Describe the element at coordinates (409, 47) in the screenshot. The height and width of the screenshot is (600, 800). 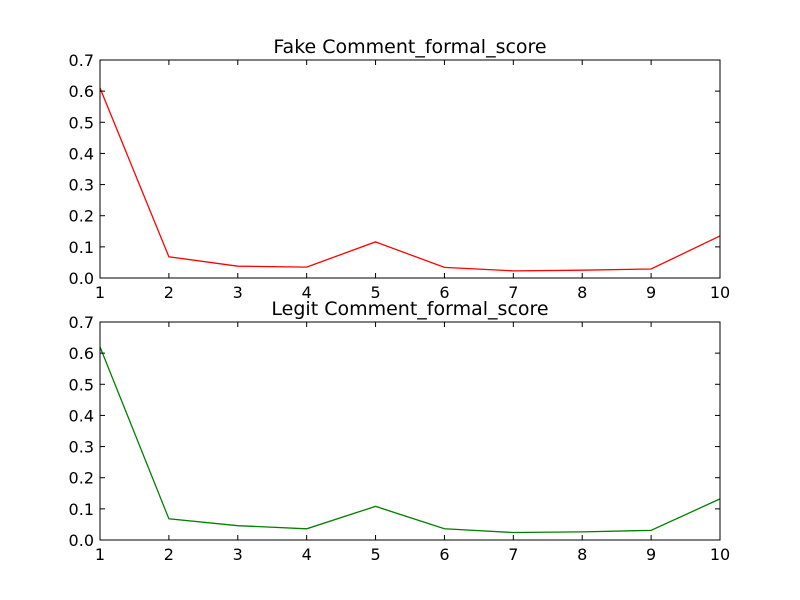
I see `chart-title: Fake Comment_formal_score` at that location.